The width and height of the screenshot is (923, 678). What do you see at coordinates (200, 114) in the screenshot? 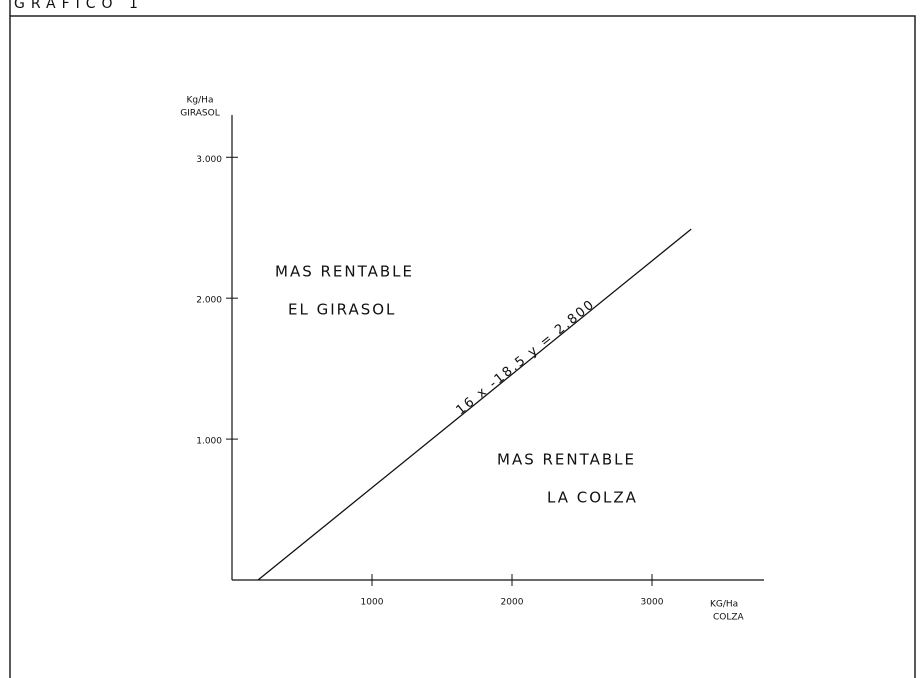
I see `y-axis-label: GIRASOL` at bounding box center [200, 114].